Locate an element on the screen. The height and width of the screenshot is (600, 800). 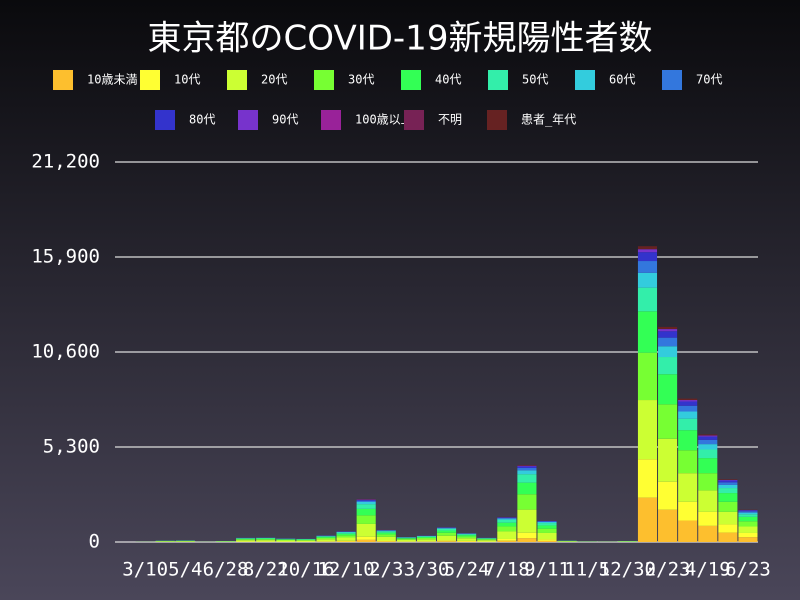
x-tick-label: 7/18 is located at coordinates (507, 570).